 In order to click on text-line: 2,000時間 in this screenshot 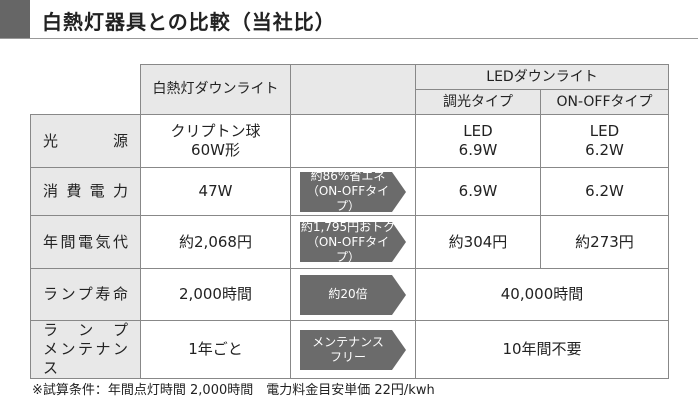, I will do `click(215, 294)`.